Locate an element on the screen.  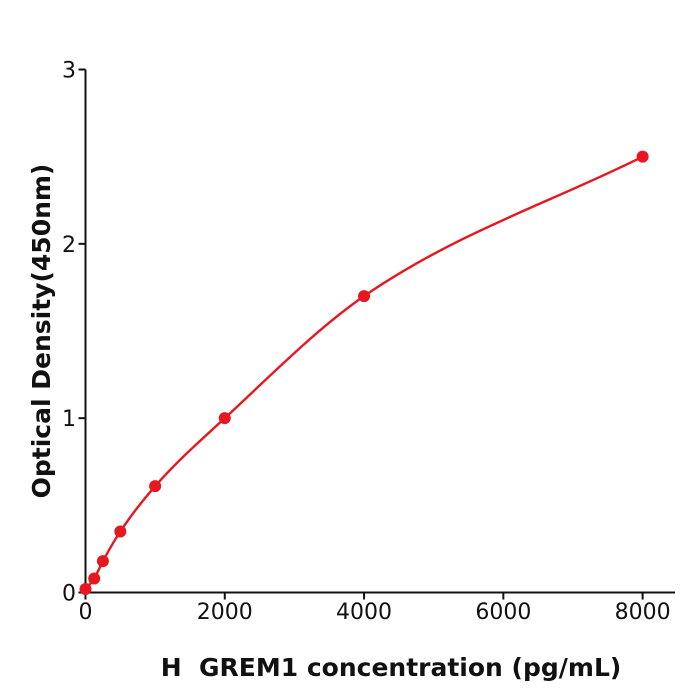
x-tick-label: 0 is located at coordinates (86, 612).